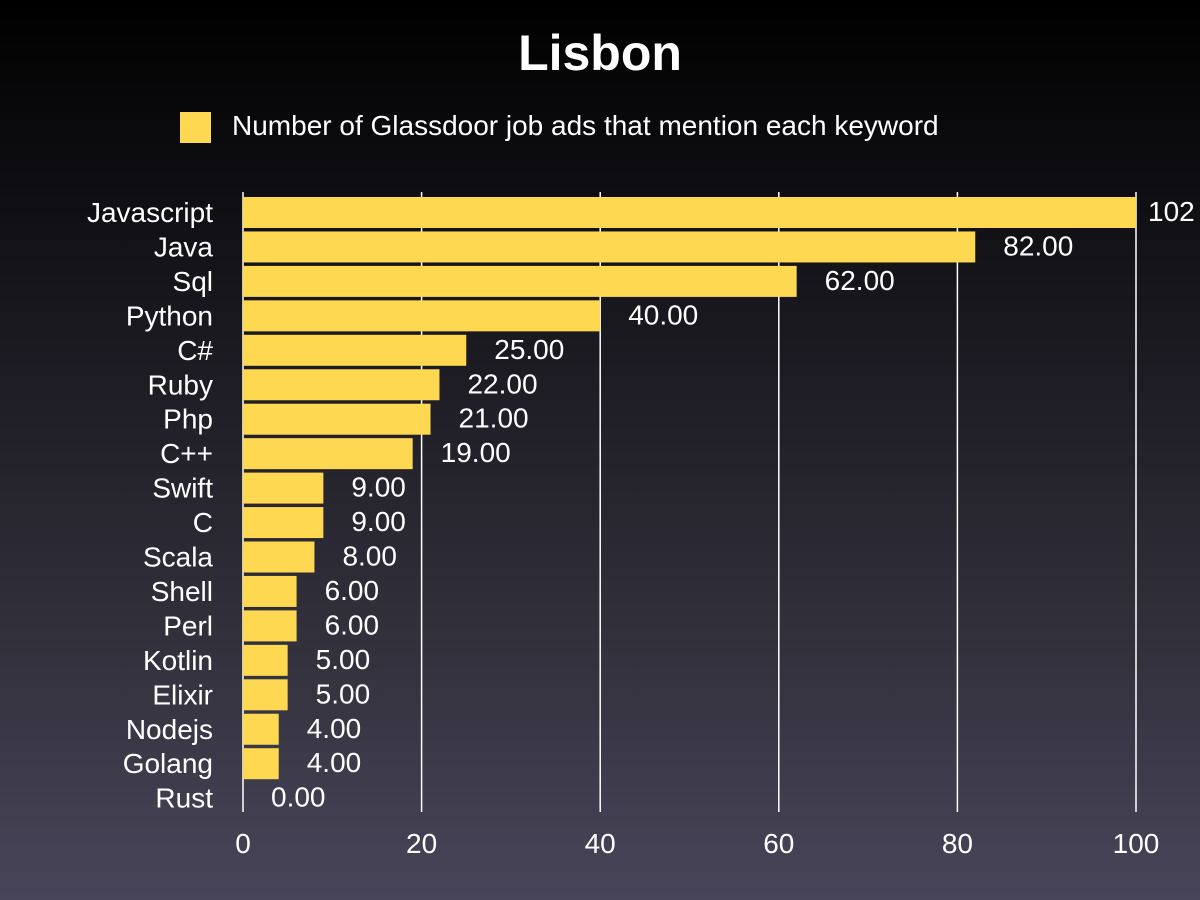  I want to click on value-label: 19.00, so click(476, 452).